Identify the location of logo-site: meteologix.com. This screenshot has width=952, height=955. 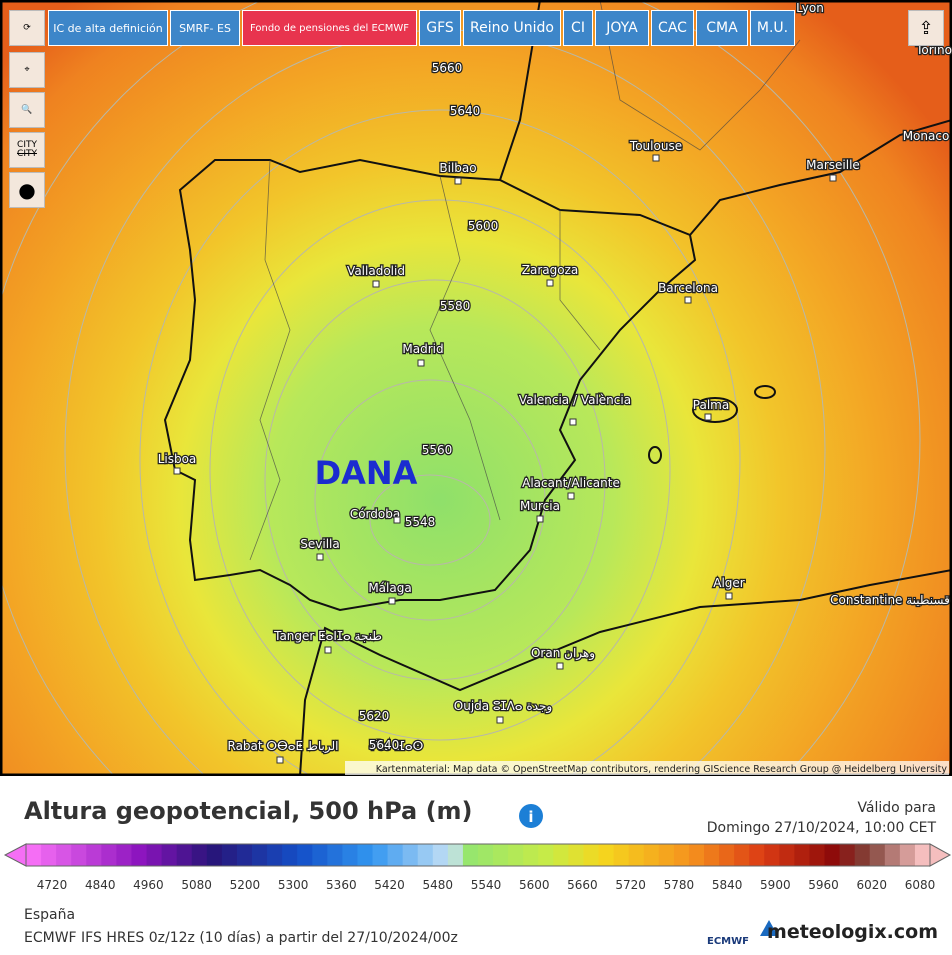
(852, 932).